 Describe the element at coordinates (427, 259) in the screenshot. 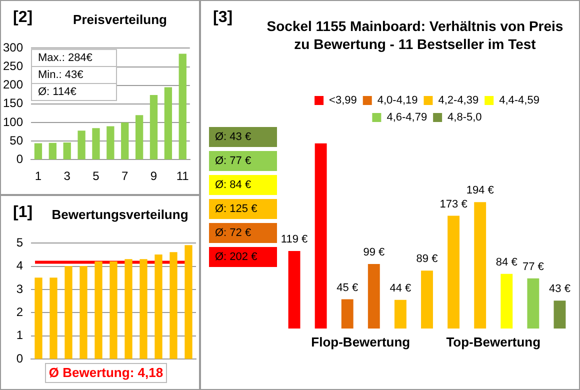

I see `data-label: 89 €` at that location.